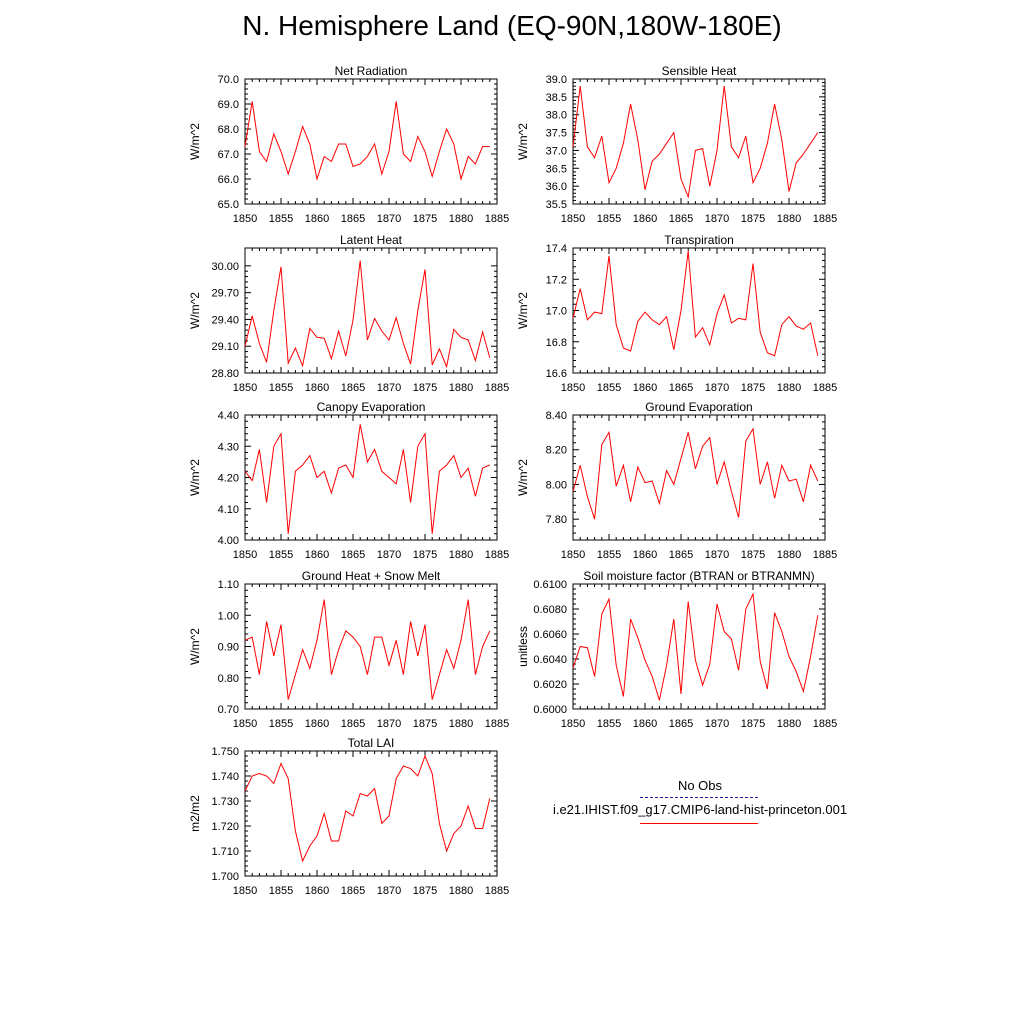 This screenshot has height=1024, width=1024. I want to click on chart-title: Canopy Evaporation, so click(371, 407).